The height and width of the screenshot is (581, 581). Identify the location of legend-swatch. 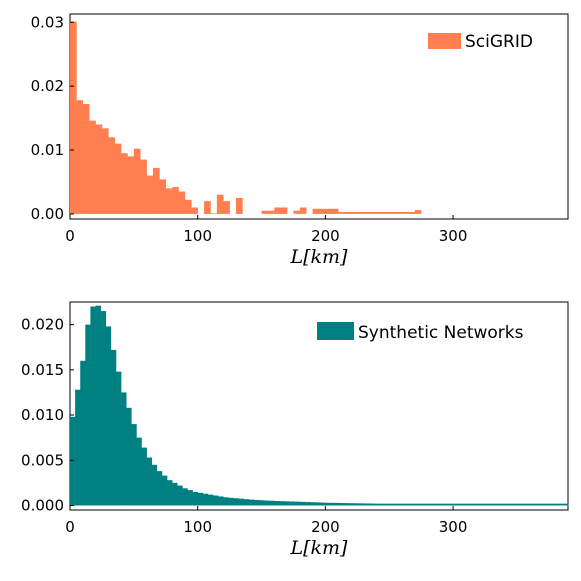
(444, 41).